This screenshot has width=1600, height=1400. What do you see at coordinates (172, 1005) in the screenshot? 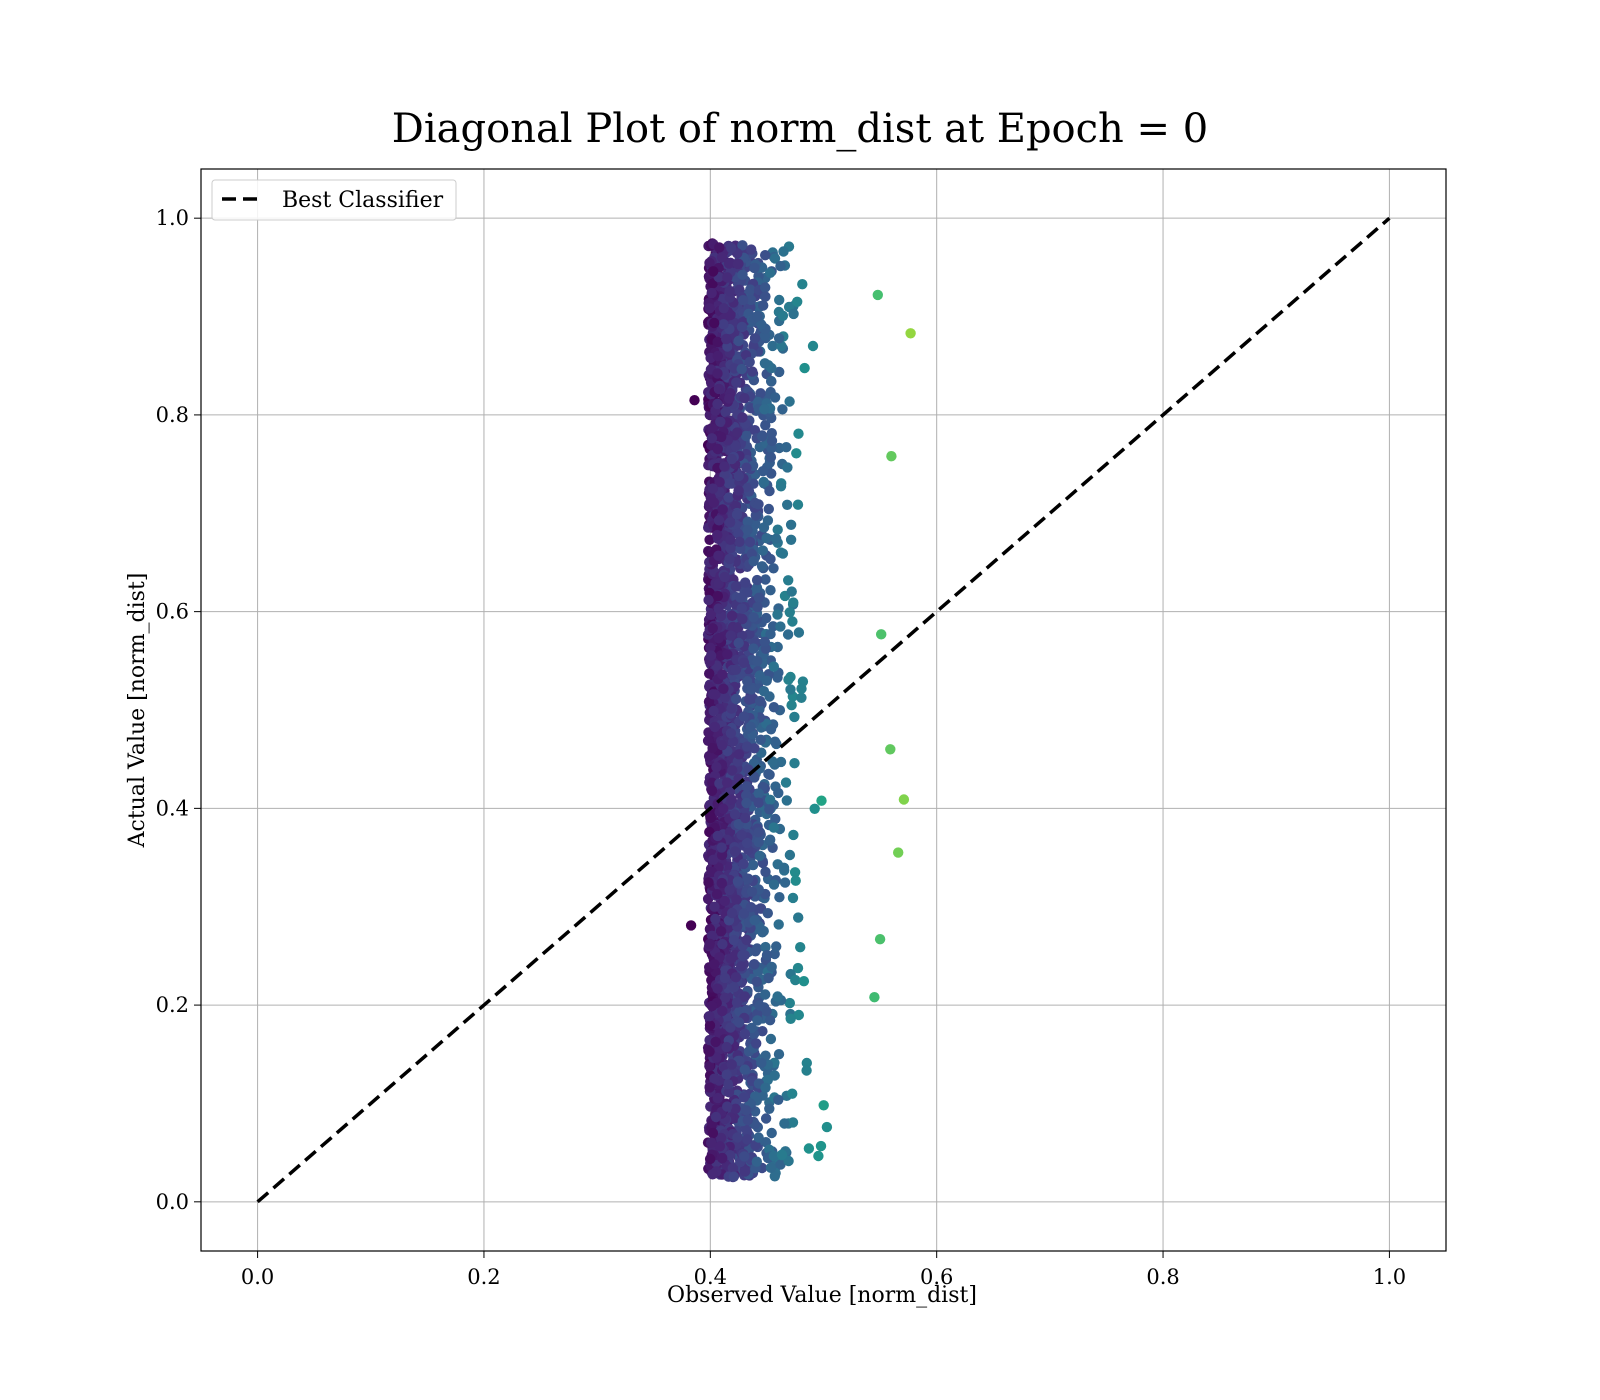
I see `y-tick-label: 0.2` at bounding box center [172, 1005].